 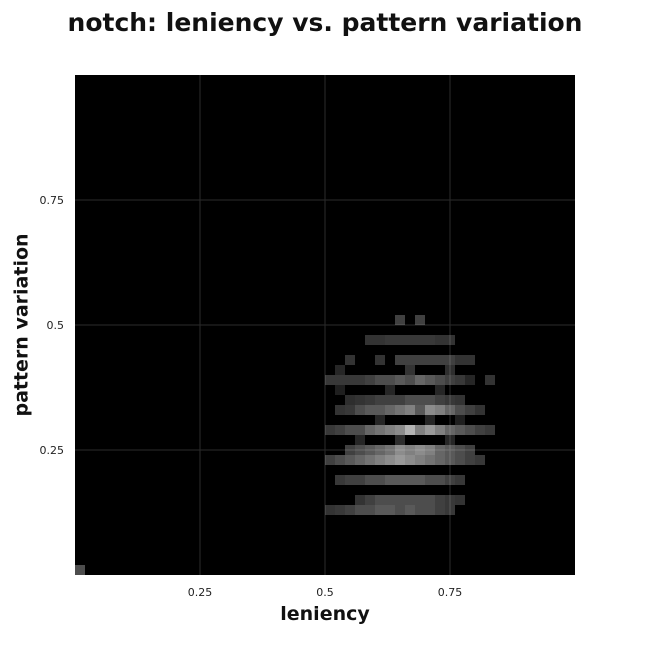 I want to click on y-tick-label: 0.75, so click(x=52, y=200).